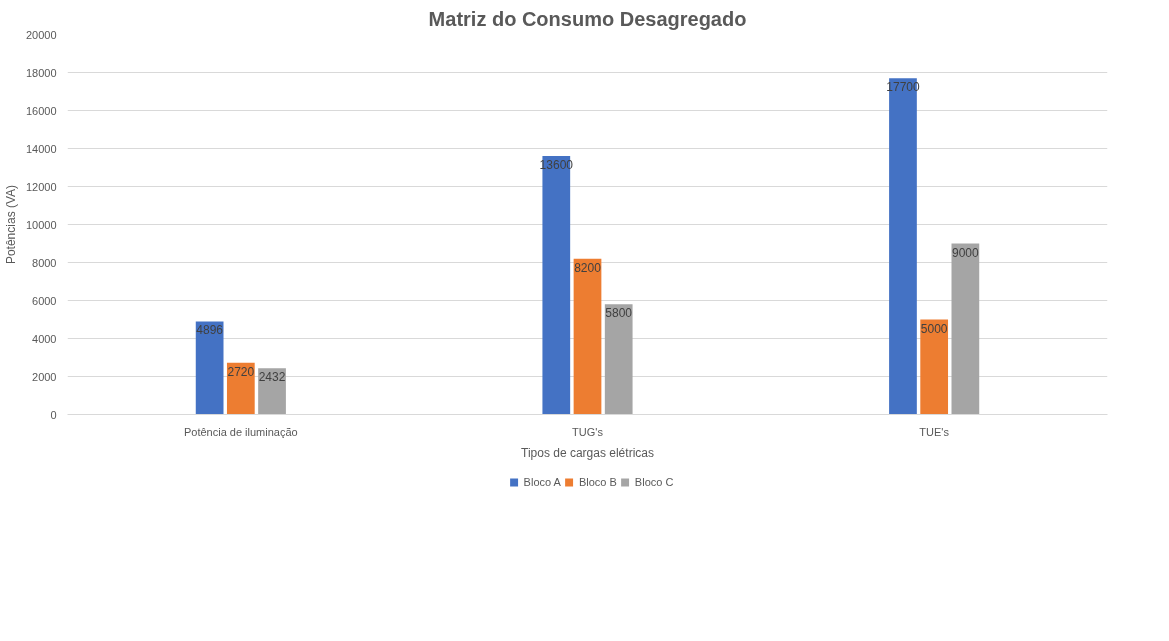 Image resolution: width=1169 pixels, height=641 pixels. What do you see at coordinates (542, 482) in the screenshot?
I see `legend-label: Bloco A` at bounding box center [542, 482].